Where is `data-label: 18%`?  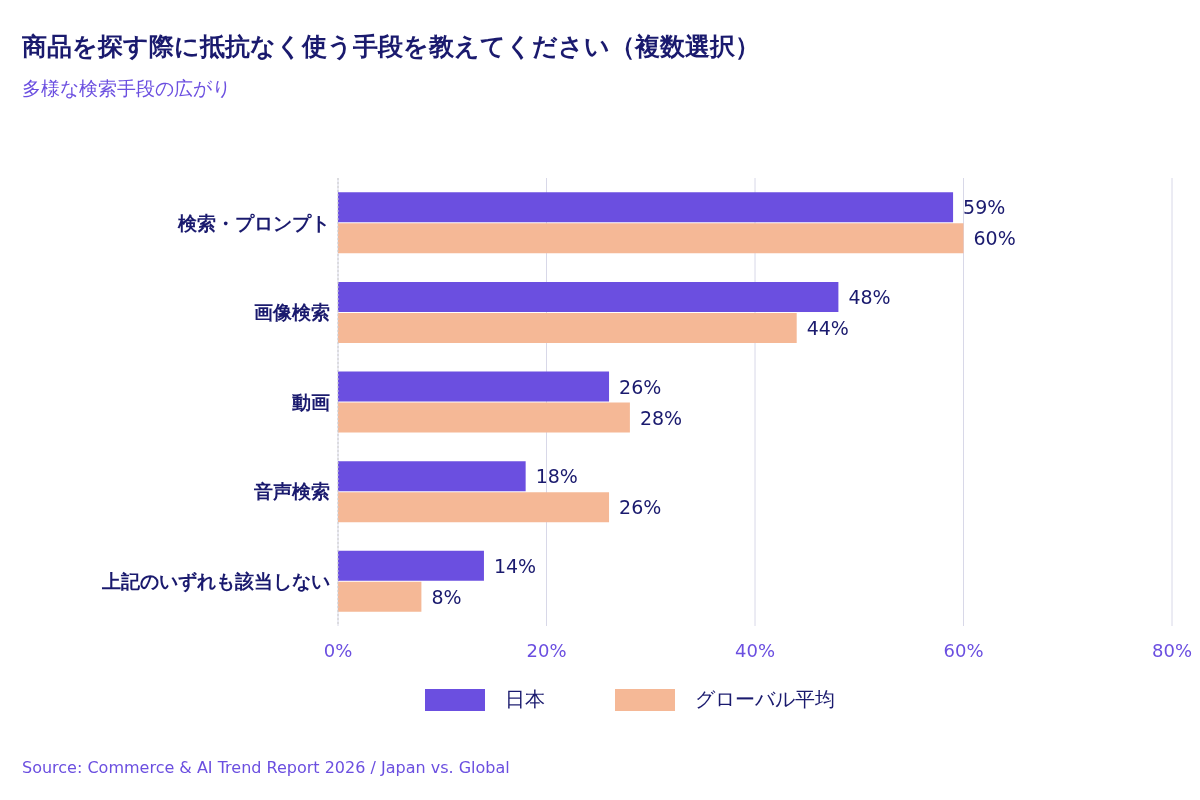 data-label: 18% is located at coordinates (556, 476).